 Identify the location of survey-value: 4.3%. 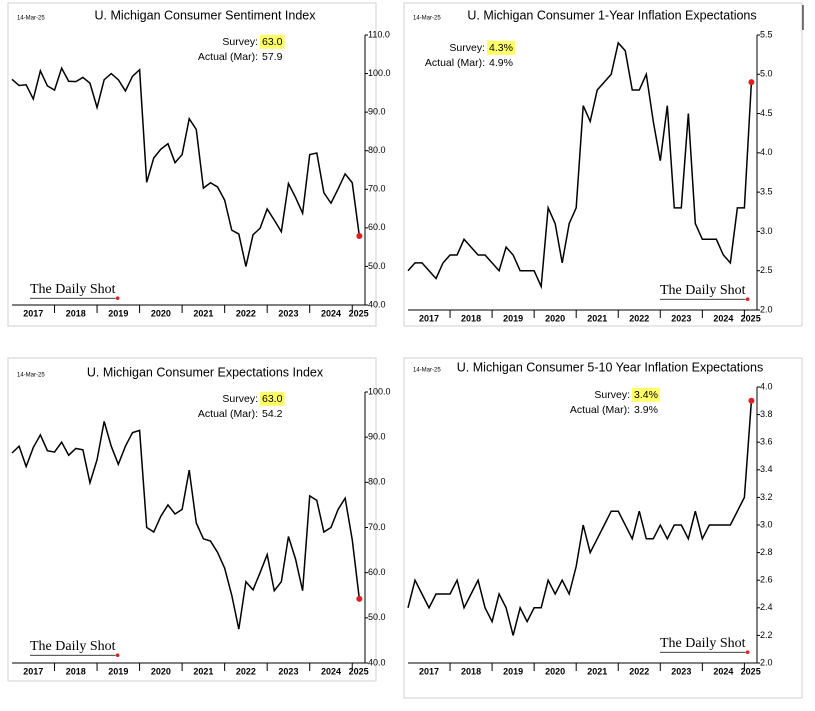
(501, 48).